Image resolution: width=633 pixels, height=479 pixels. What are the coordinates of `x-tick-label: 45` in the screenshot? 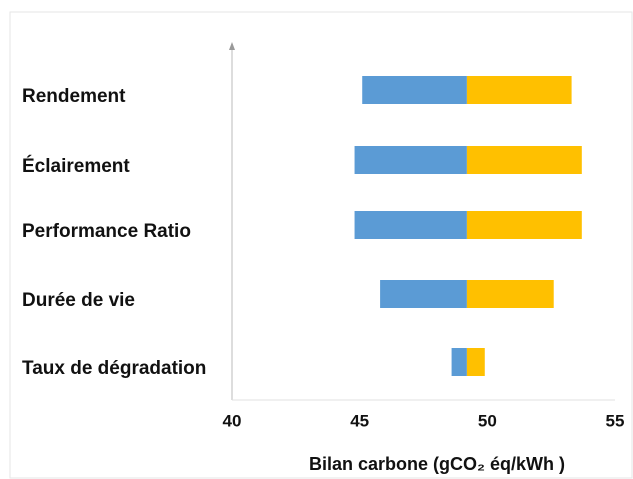 It's located at (359, 420).